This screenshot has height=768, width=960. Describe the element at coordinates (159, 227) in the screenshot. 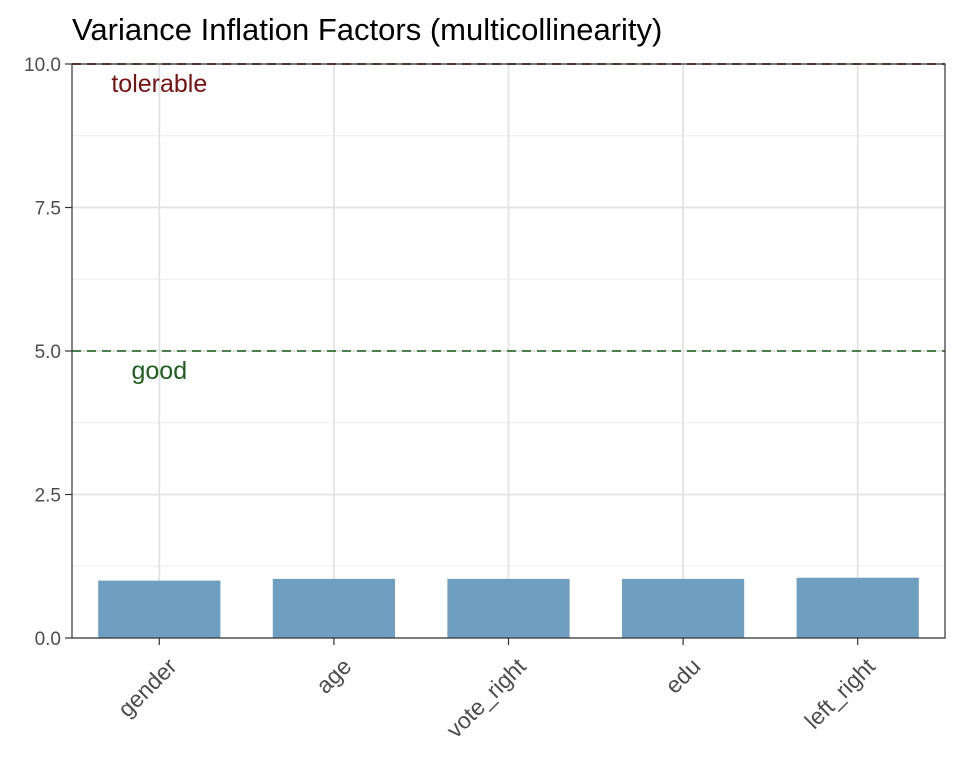

I see `annotations: good tolerable` at that location.